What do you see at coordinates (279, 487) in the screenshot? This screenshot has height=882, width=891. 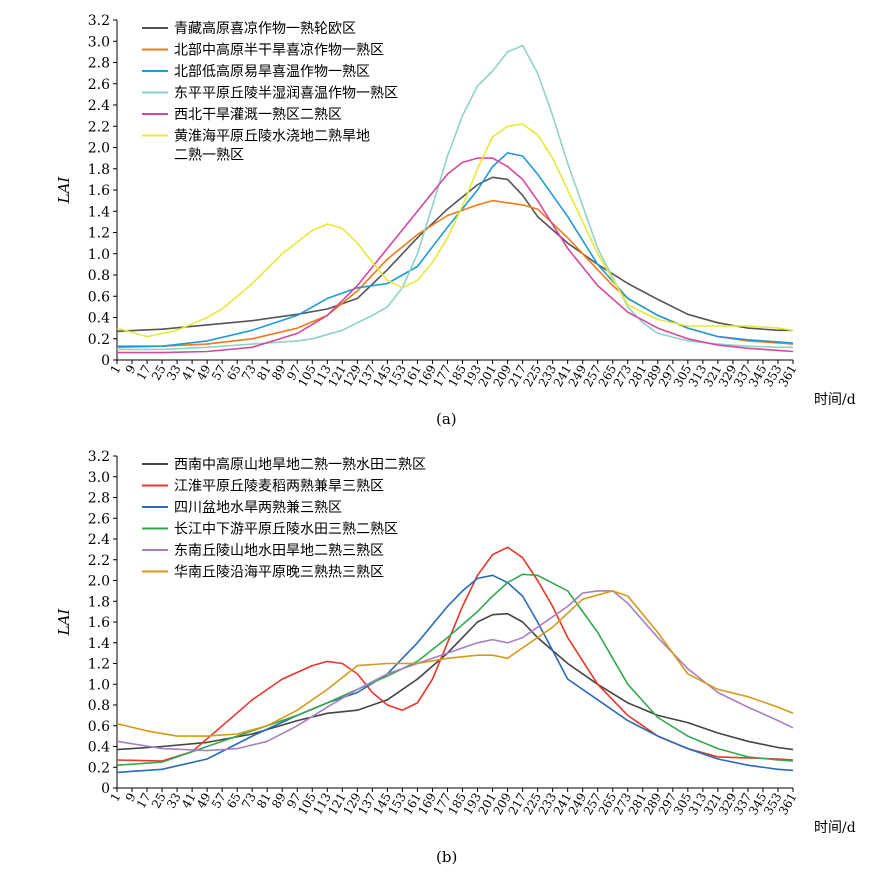 I see `legend-entry-label: 江淮平原丘陵麦稻两熟兼旱三熟区` at bounding box center [279, 487].